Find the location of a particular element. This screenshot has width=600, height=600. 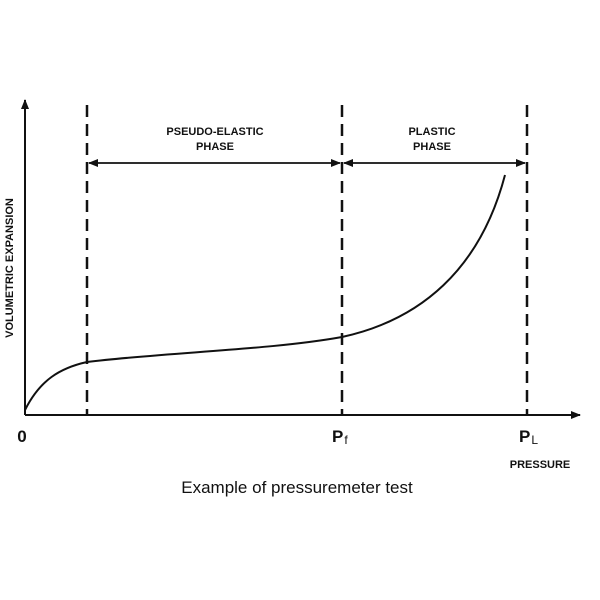

pf-marker-label: Pf is located at coordinates (340, 437).